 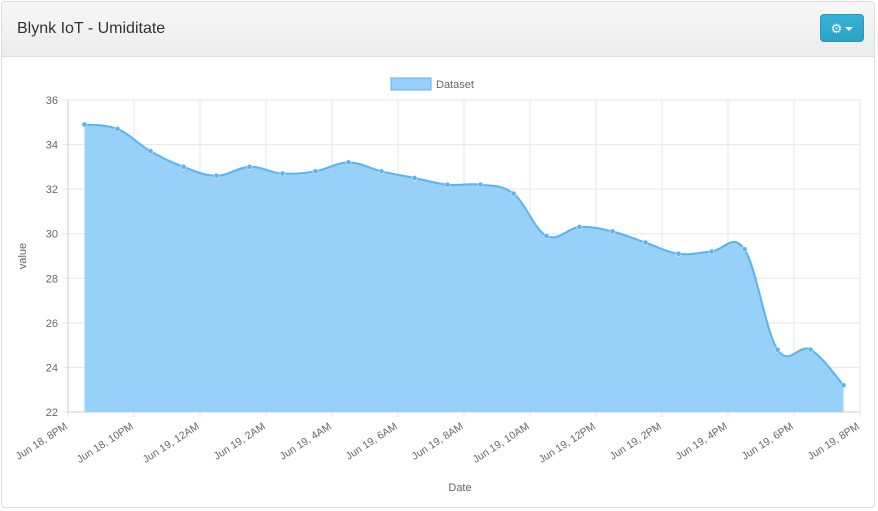 What do you see at coordinates (52, 368) in the screenshot?
I see `y-tick-label: 24` at bounding box center [52, 368].